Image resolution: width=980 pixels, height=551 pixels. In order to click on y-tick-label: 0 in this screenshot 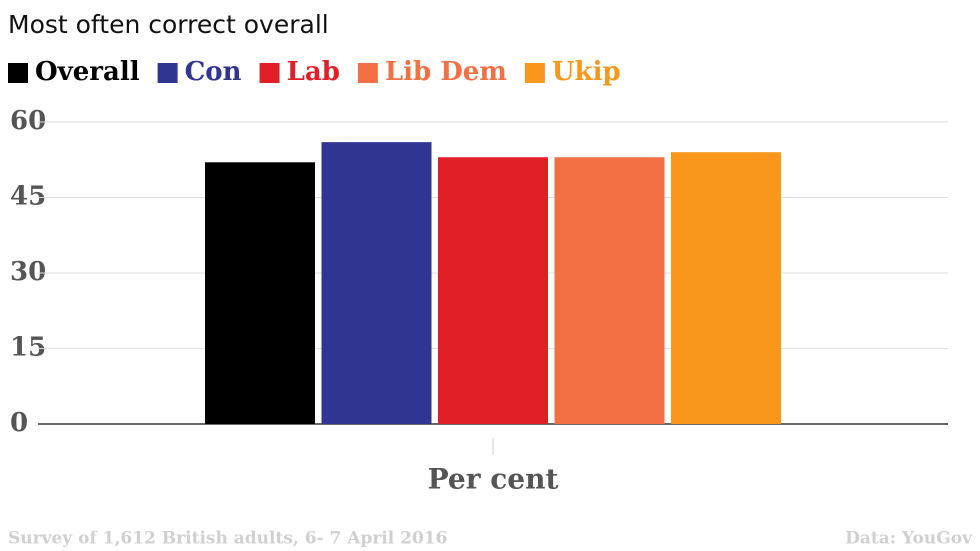, I will do `click(19, 423)`.